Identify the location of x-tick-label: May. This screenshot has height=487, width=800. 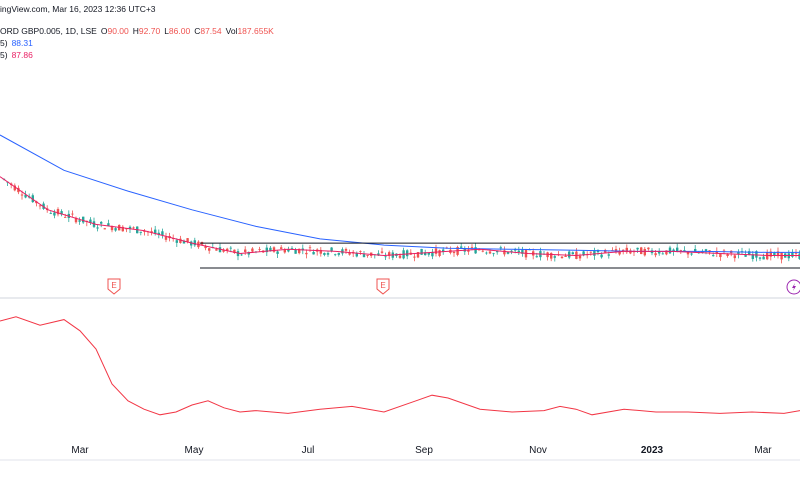
(194, 450).